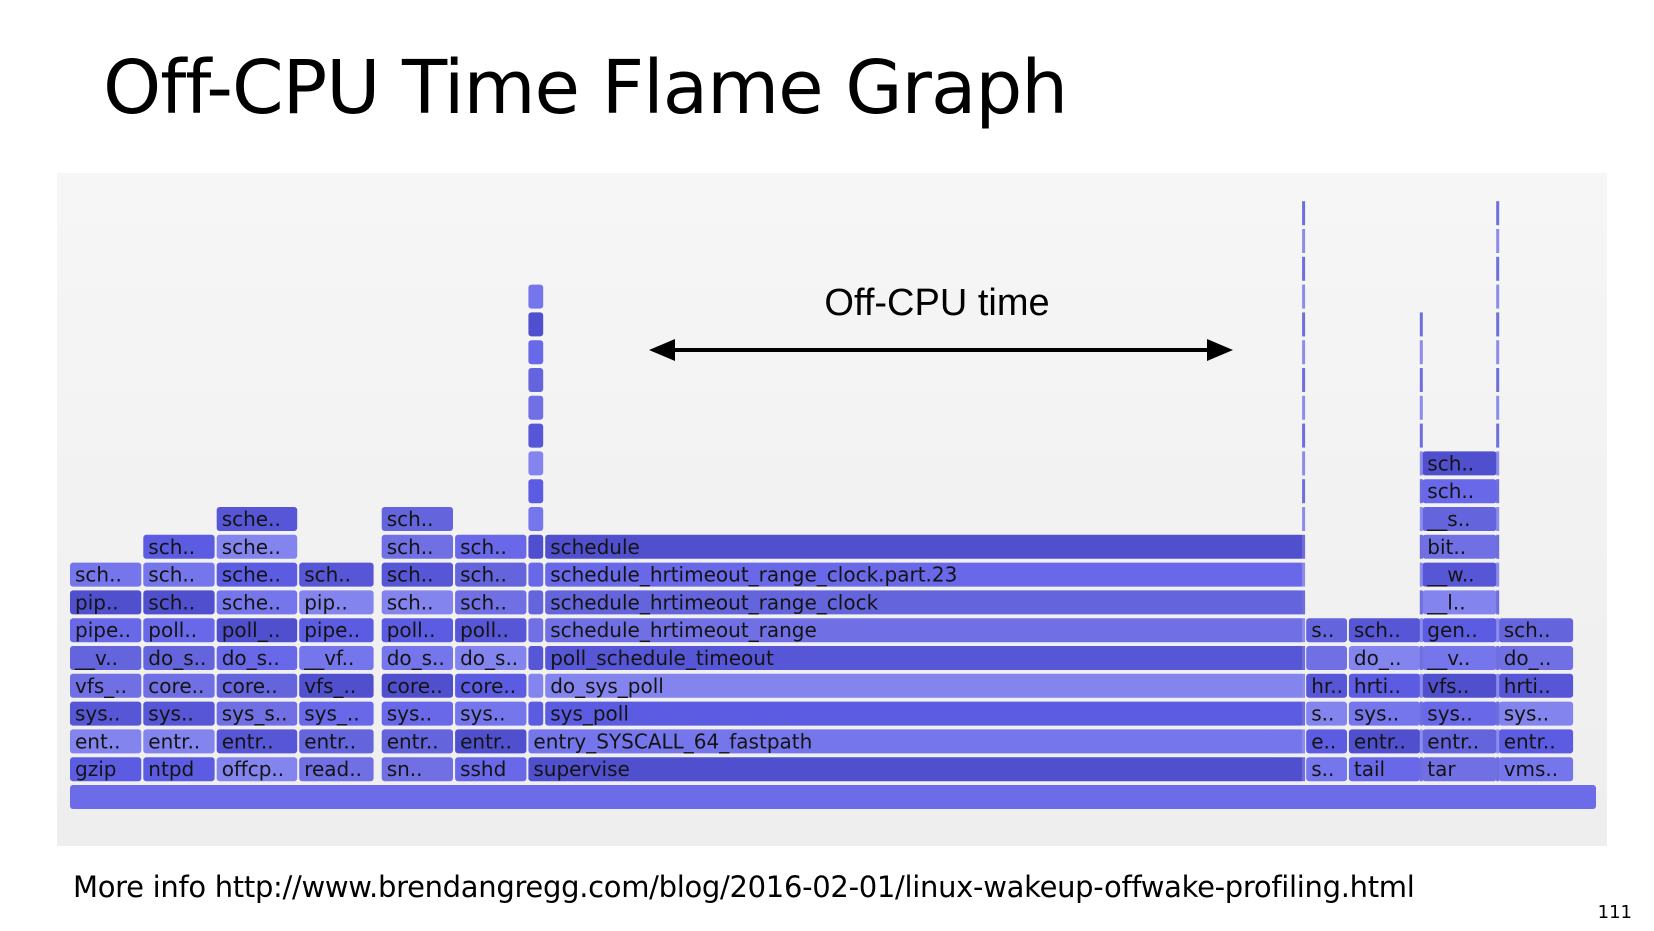 The width and height of the screenshot is (1654, 931). I want to click on flame-frame: schedule, so click(925, 546).